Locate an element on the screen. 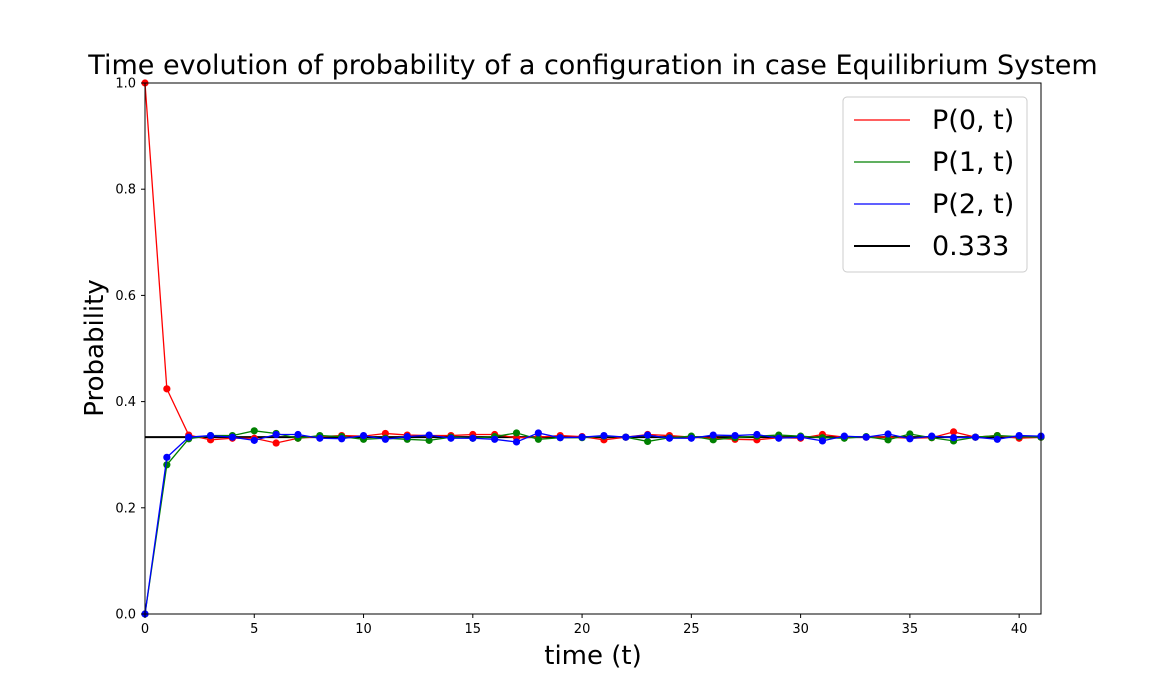  x-tick-label: 15 is located at coordinates (473, 629).